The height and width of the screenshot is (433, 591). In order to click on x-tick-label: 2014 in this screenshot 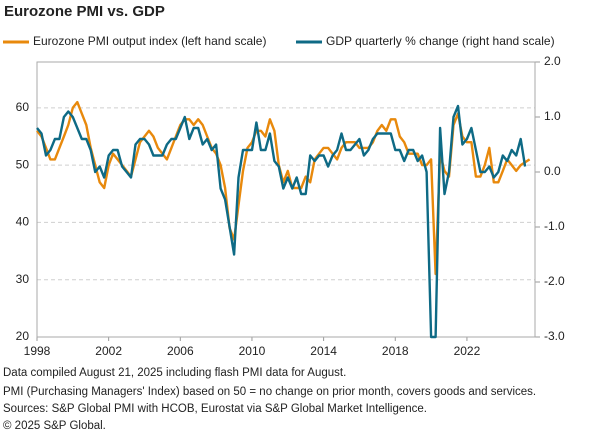, I will do `click(323, 351)`.